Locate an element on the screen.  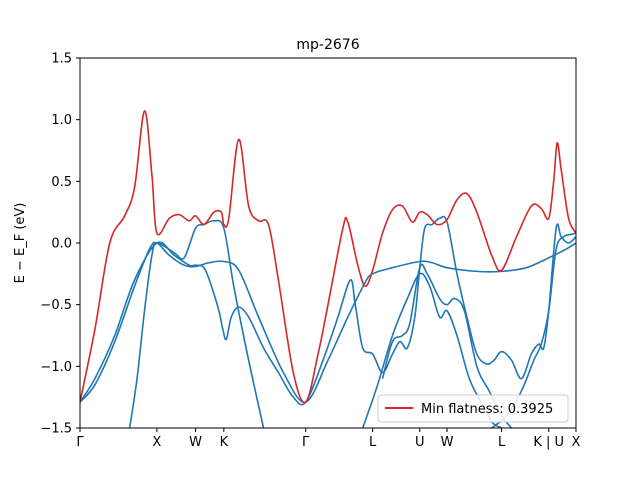
chart-title: mp-2676 is located at coordinates (327, 45).